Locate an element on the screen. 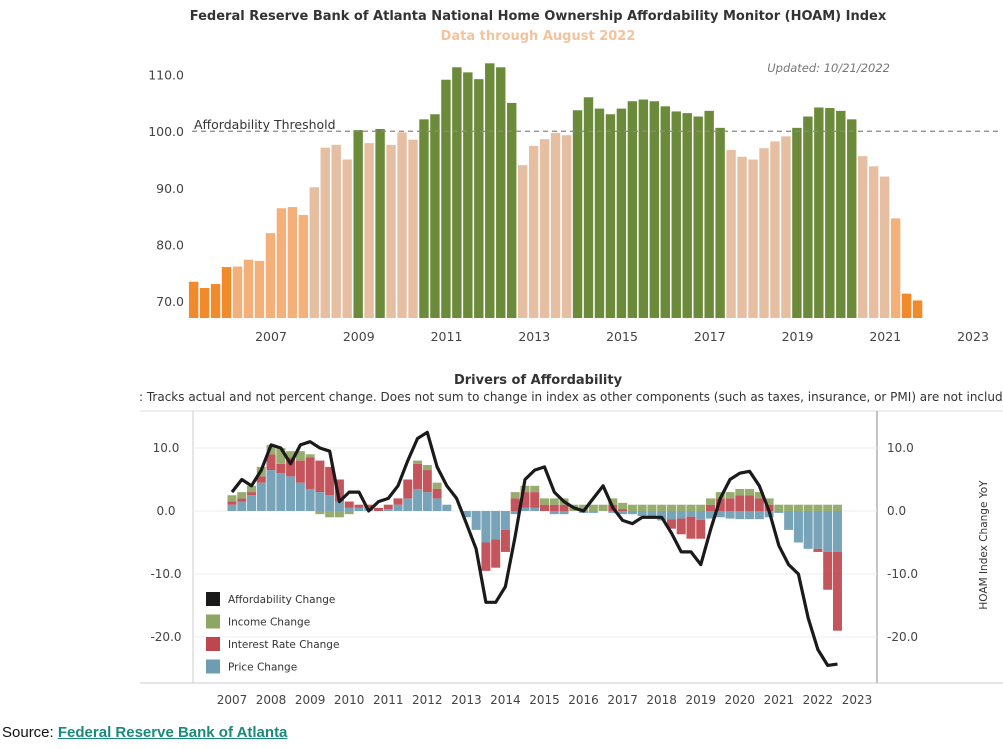  x-tick-label: 2015 is located at coordinates (544, 700).